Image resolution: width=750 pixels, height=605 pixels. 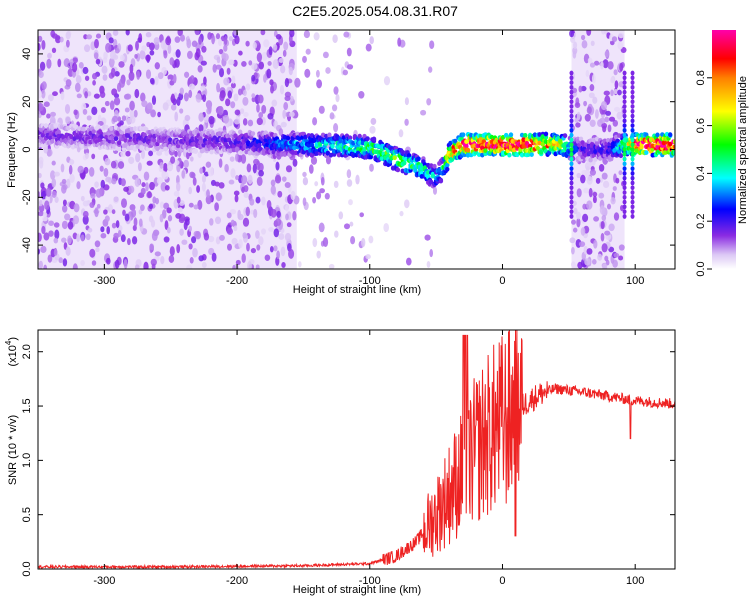 I want to click on y-tick-label: 20, so click(x=27, y=102).